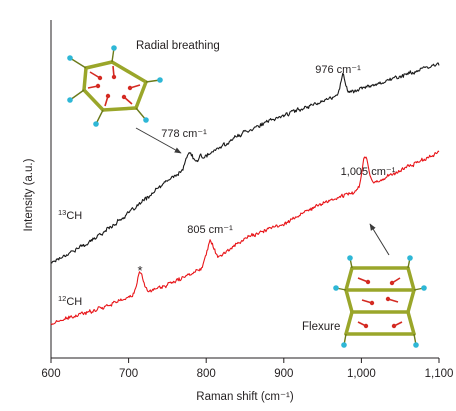 The height and width of the screenshot is (411, 456). Describe the element at coordinates (380, 301) in the screenshot. I see `flexure-molecule-inset` at that location.